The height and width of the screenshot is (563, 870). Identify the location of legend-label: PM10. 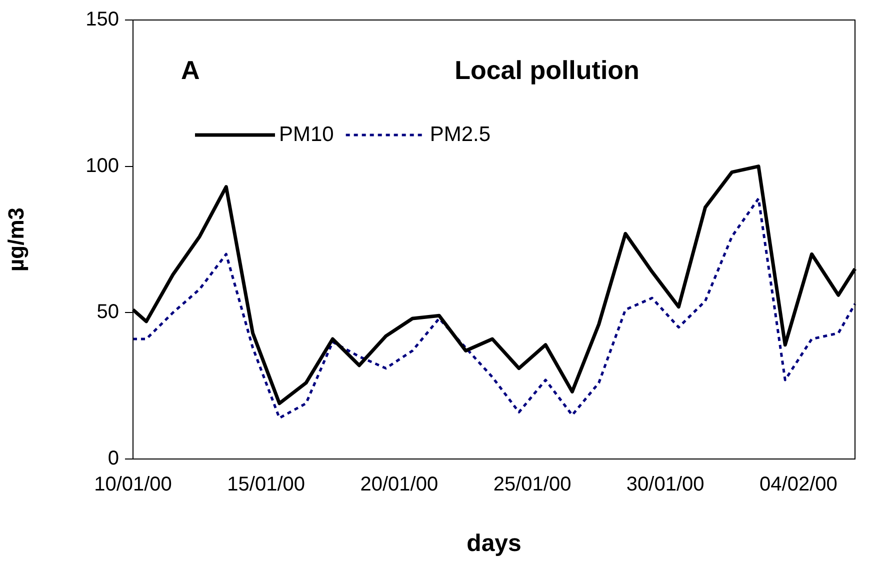
(306, 134).